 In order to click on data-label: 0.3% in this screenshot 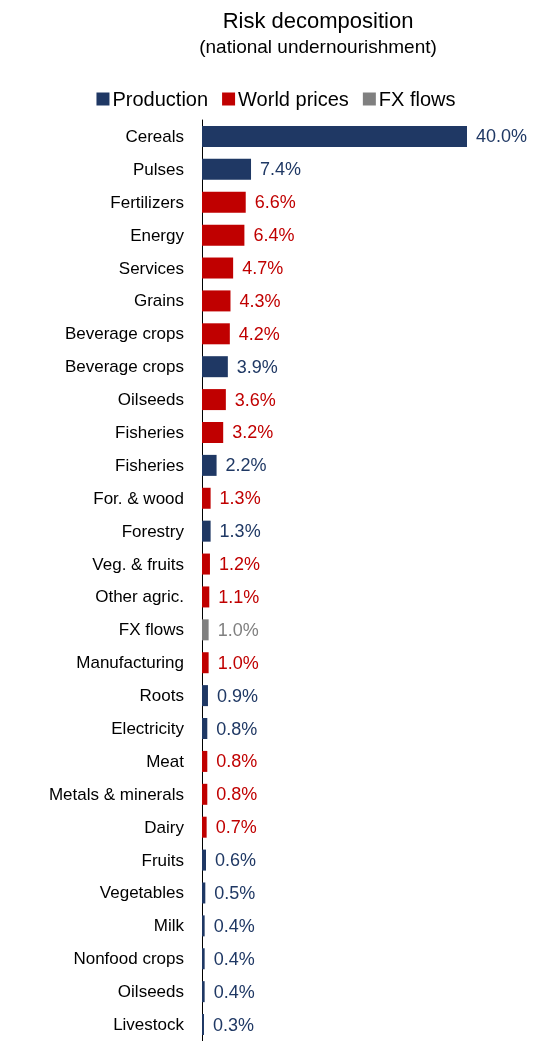, I will do `click(233, 1024)`.